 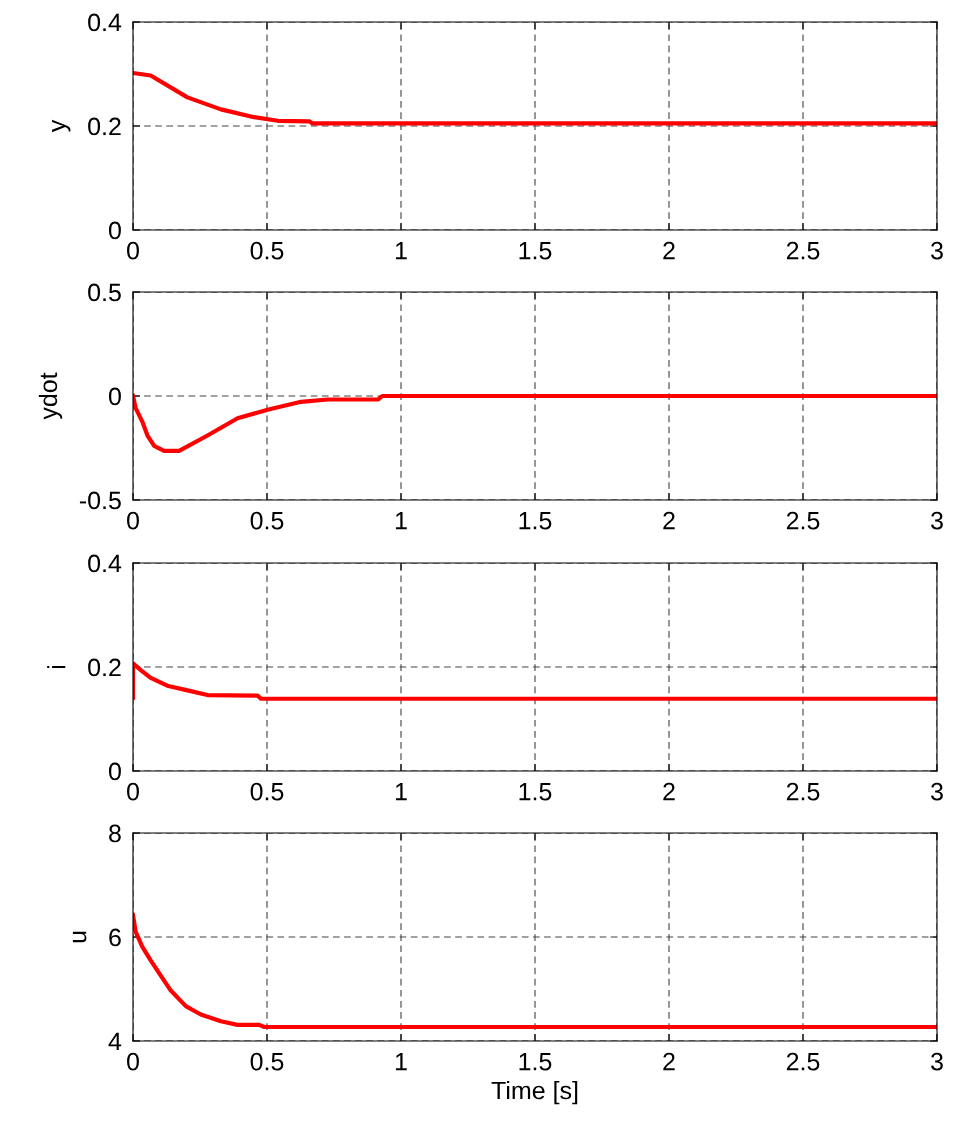 What do you see at coordinates (534, 1092) in the screenshot?
I see `x-axis-title: Time [s]` at bounding box center [534, 1092].